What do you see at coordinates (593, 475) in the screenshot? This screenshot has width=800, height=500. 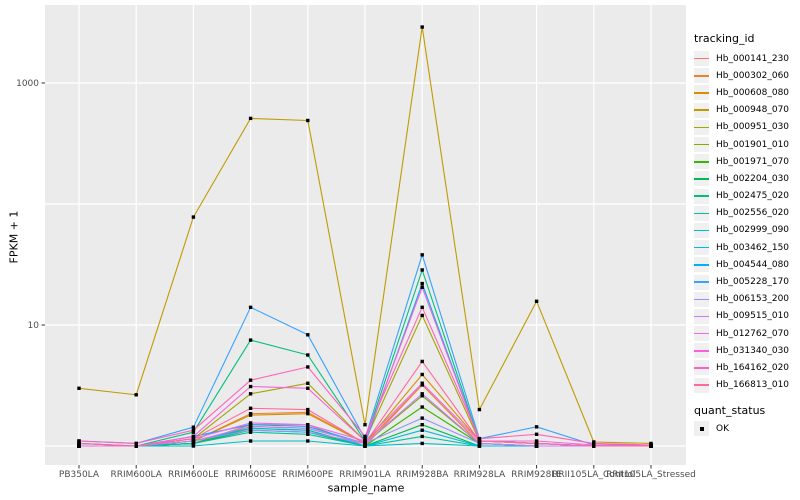 I see `x-tick-label: RRII105LA_Control` at bounding box center [593, 475].